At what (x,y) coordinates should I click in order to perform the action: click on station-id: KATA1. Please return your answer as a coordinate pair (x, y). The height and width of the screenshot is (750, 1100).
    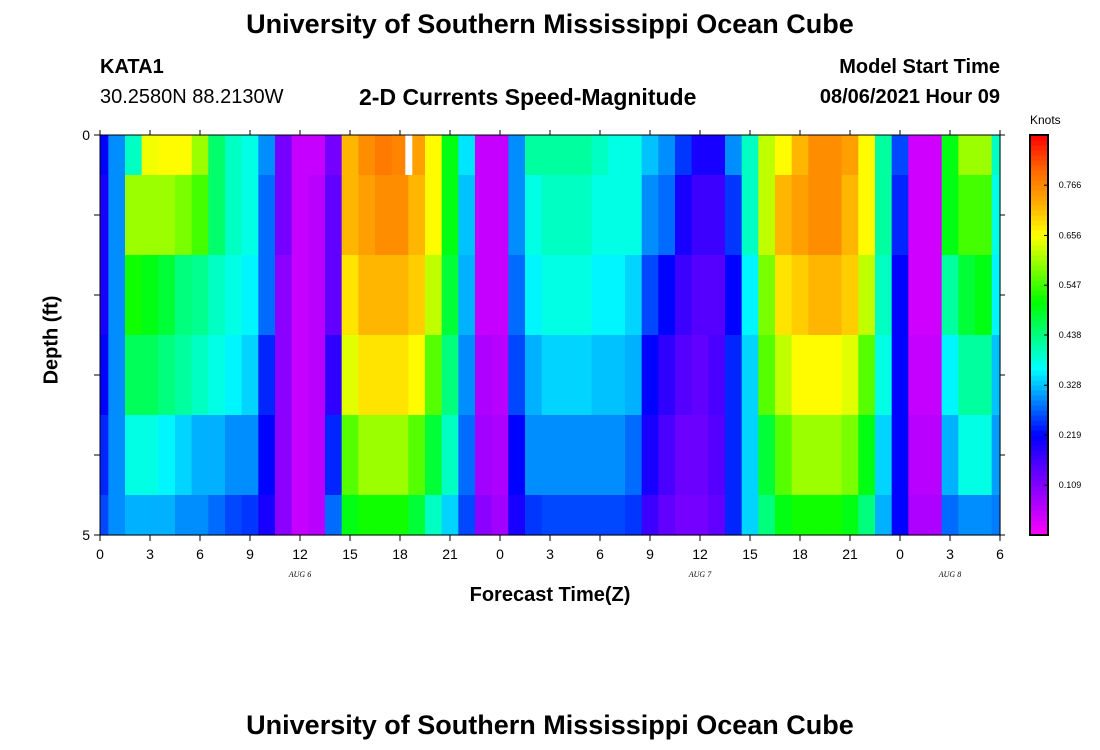
    Looking at the image, I should click on (132, 67).